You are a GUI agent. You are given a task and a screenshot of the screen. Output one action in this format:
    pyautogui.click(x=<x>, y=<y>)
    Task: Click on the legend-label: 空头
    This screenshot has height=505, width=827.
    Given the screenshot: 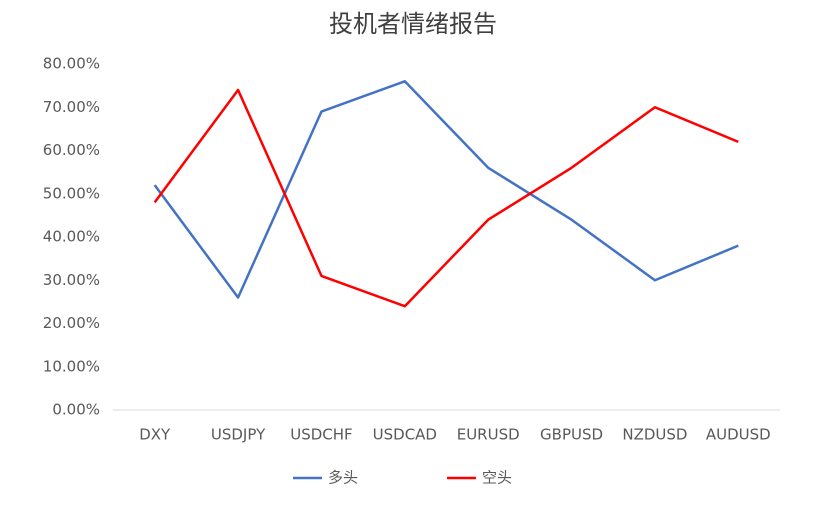 What is the action you would take?
    pyautogui.click(x=497, y=478)
    